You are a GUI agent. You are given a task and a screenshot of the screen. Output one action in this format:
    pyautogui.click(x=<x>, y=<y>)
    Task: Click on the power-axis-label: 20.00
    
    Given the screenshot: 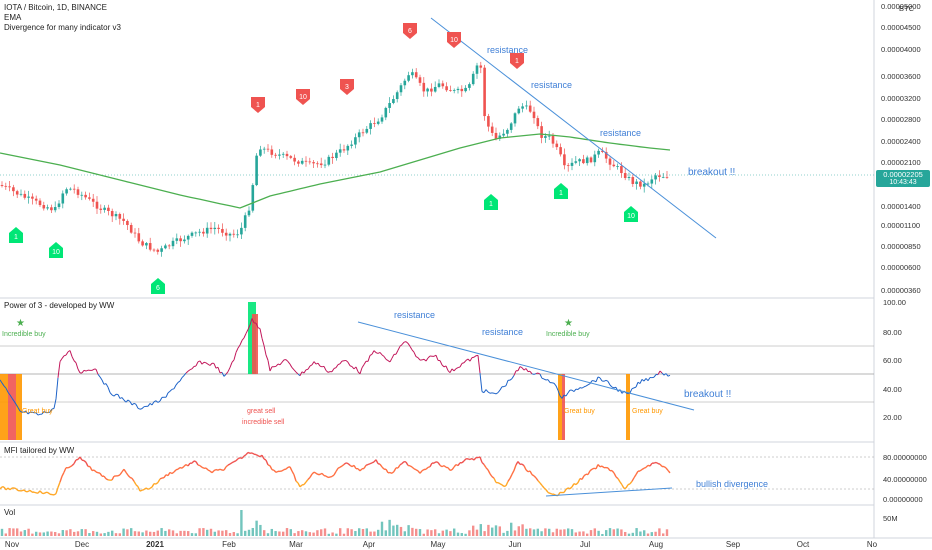 What is the action you would take?
    pyautogui.click(x=892, y=417)
    